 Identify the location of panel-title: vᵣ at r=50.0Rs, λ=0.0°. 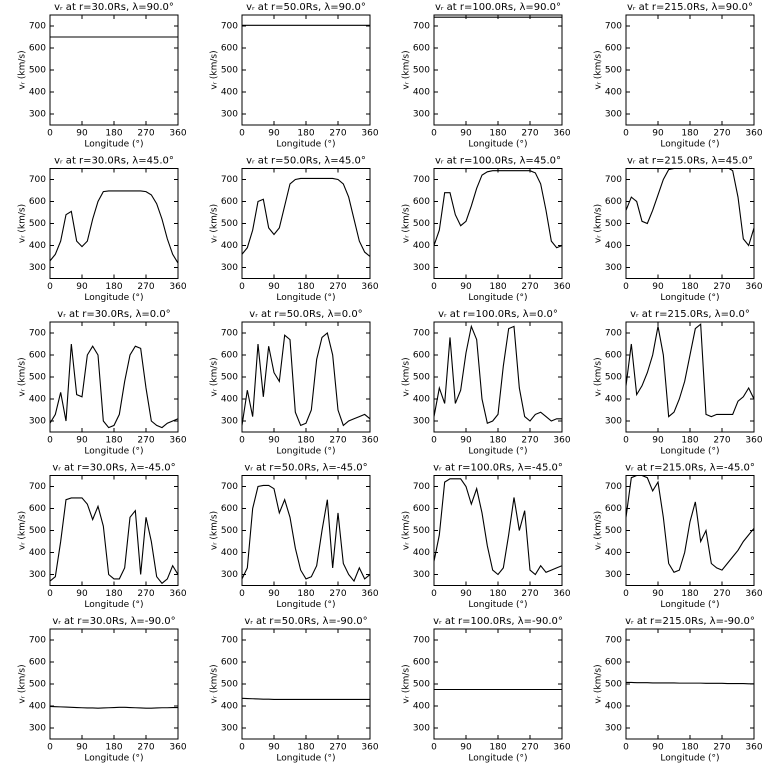
(305, 314).